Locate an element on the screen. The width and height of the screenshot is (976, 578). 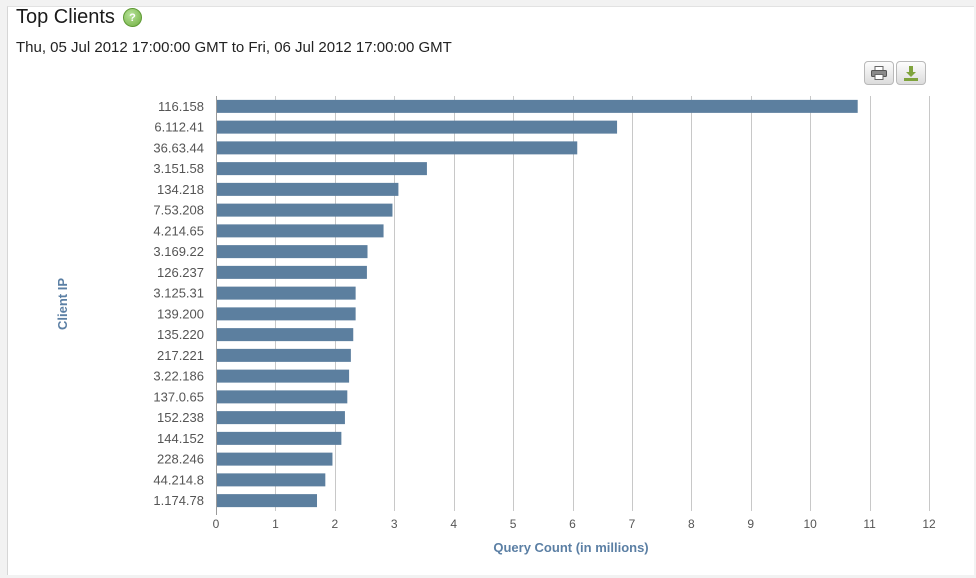
x-tick-label: 8 is located at coordinates (691, 524).